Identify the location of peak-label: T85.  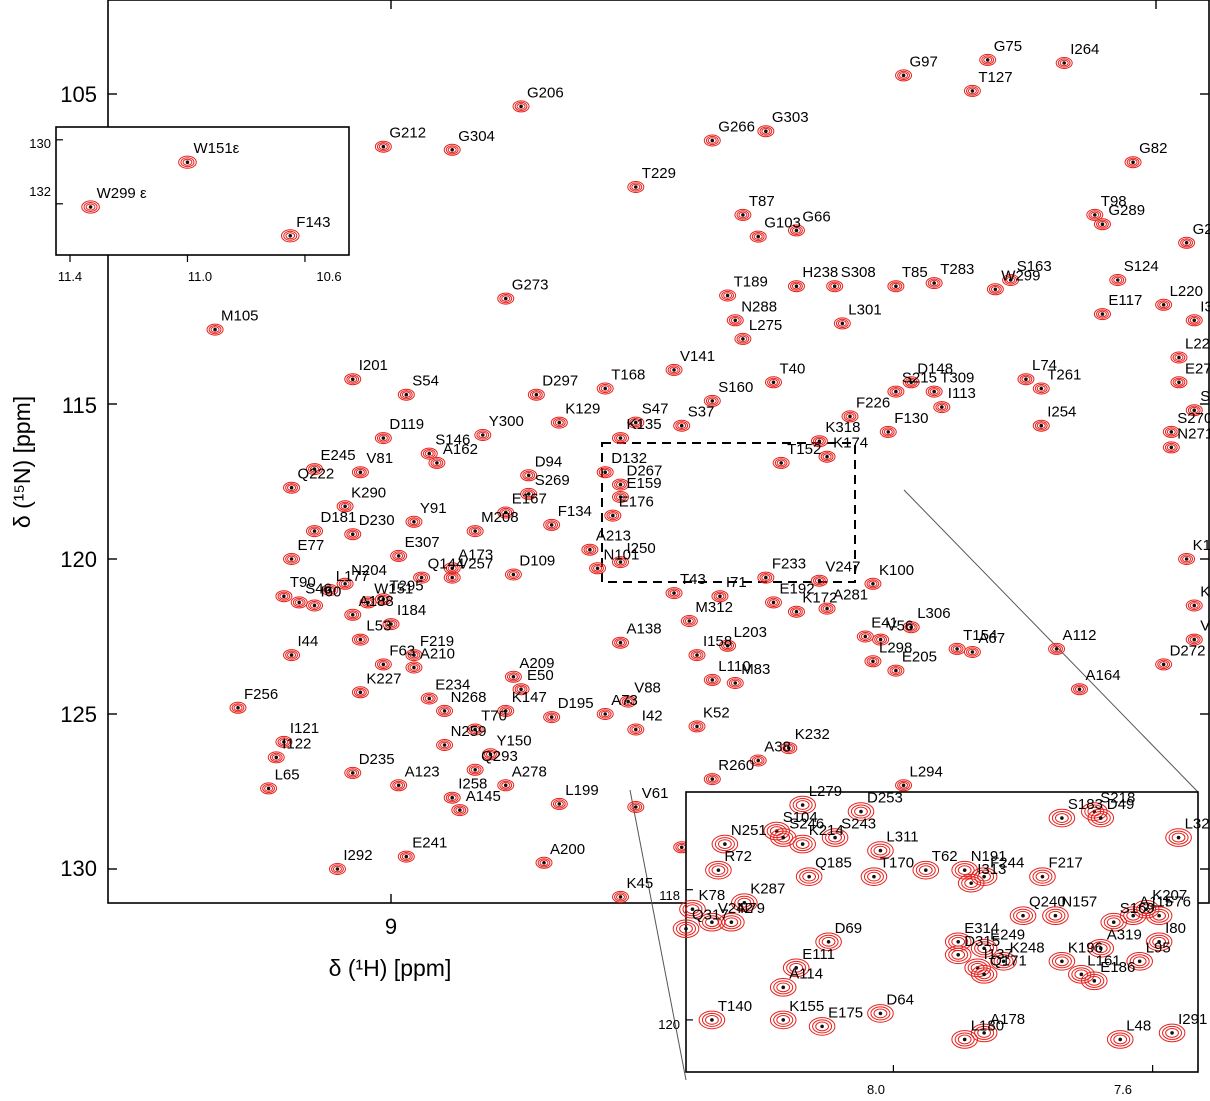
(915, 272).